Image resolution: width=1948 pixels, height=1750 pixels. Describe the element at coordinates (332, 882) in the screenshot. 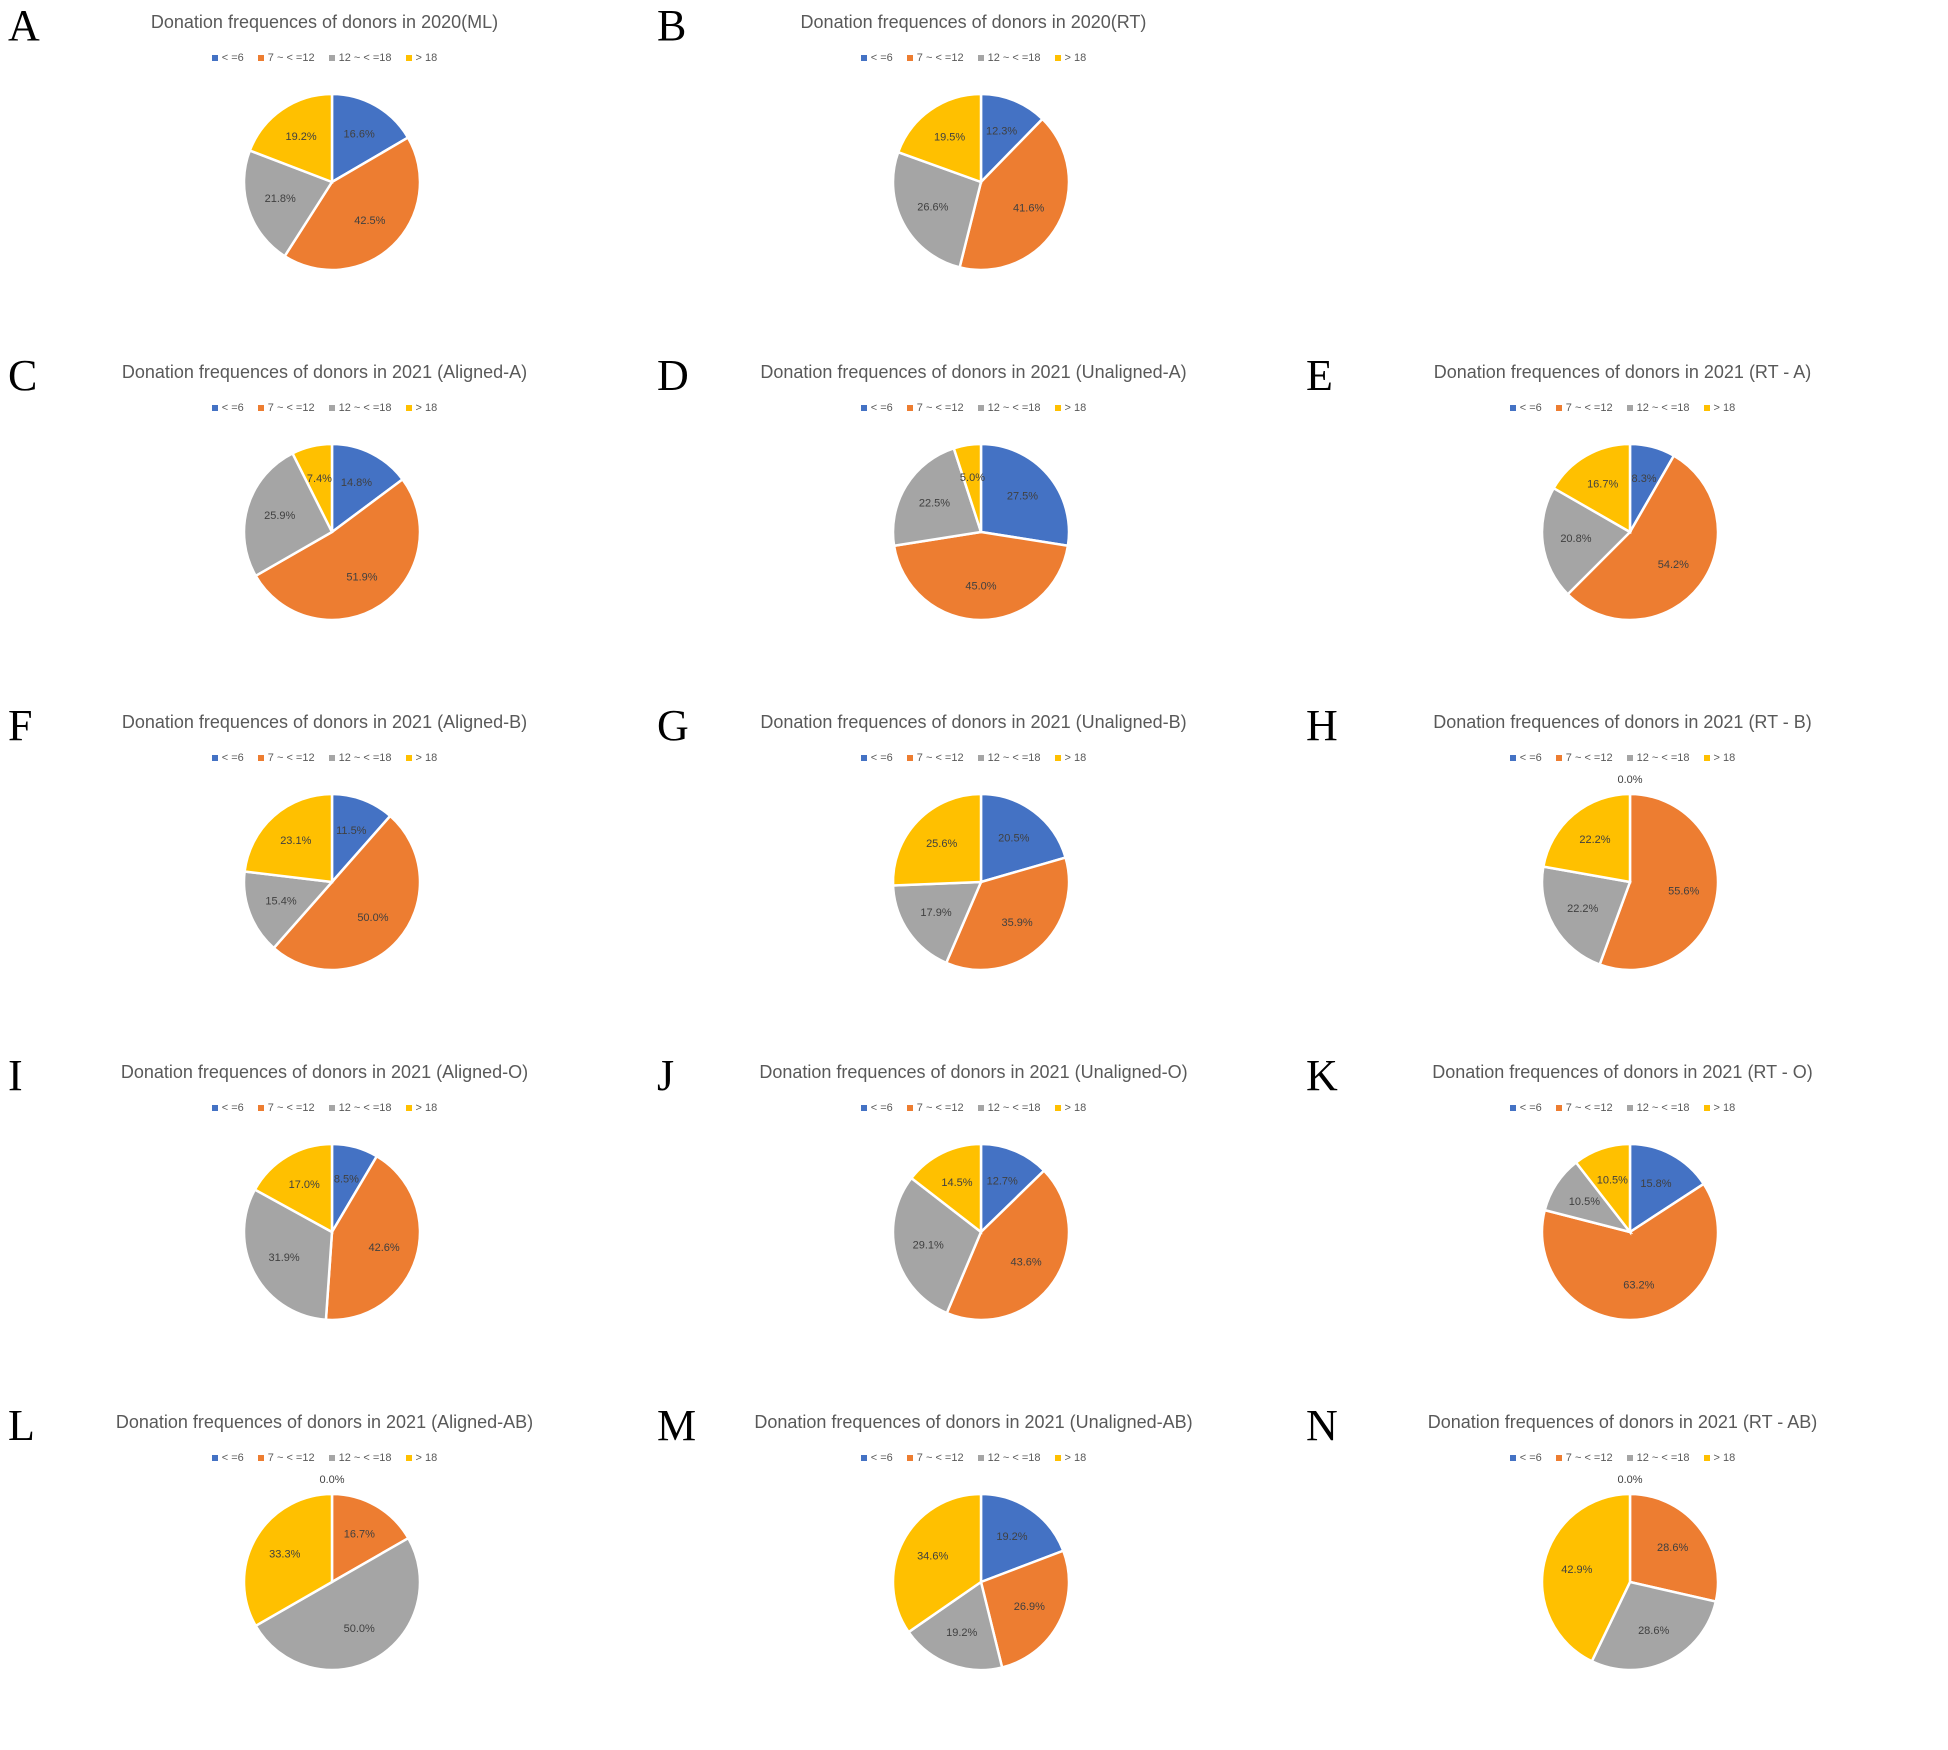

I see `pie-chart: 11.5% 50.0% 15.4% 23.1%` at that location.